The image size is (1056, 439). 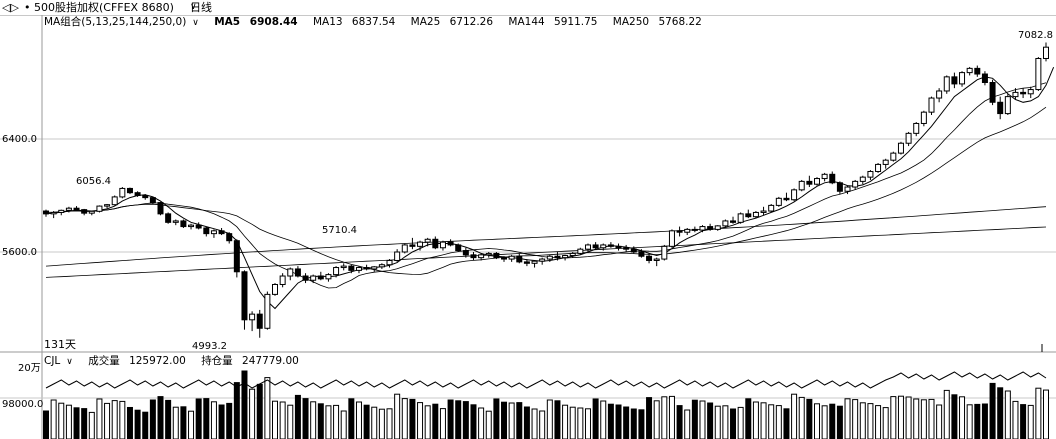 What do you see at coordinates (452, 22) in the screenshot?
I see `ma25-value: MA25 6712.26` at bounding box center [452, 22].